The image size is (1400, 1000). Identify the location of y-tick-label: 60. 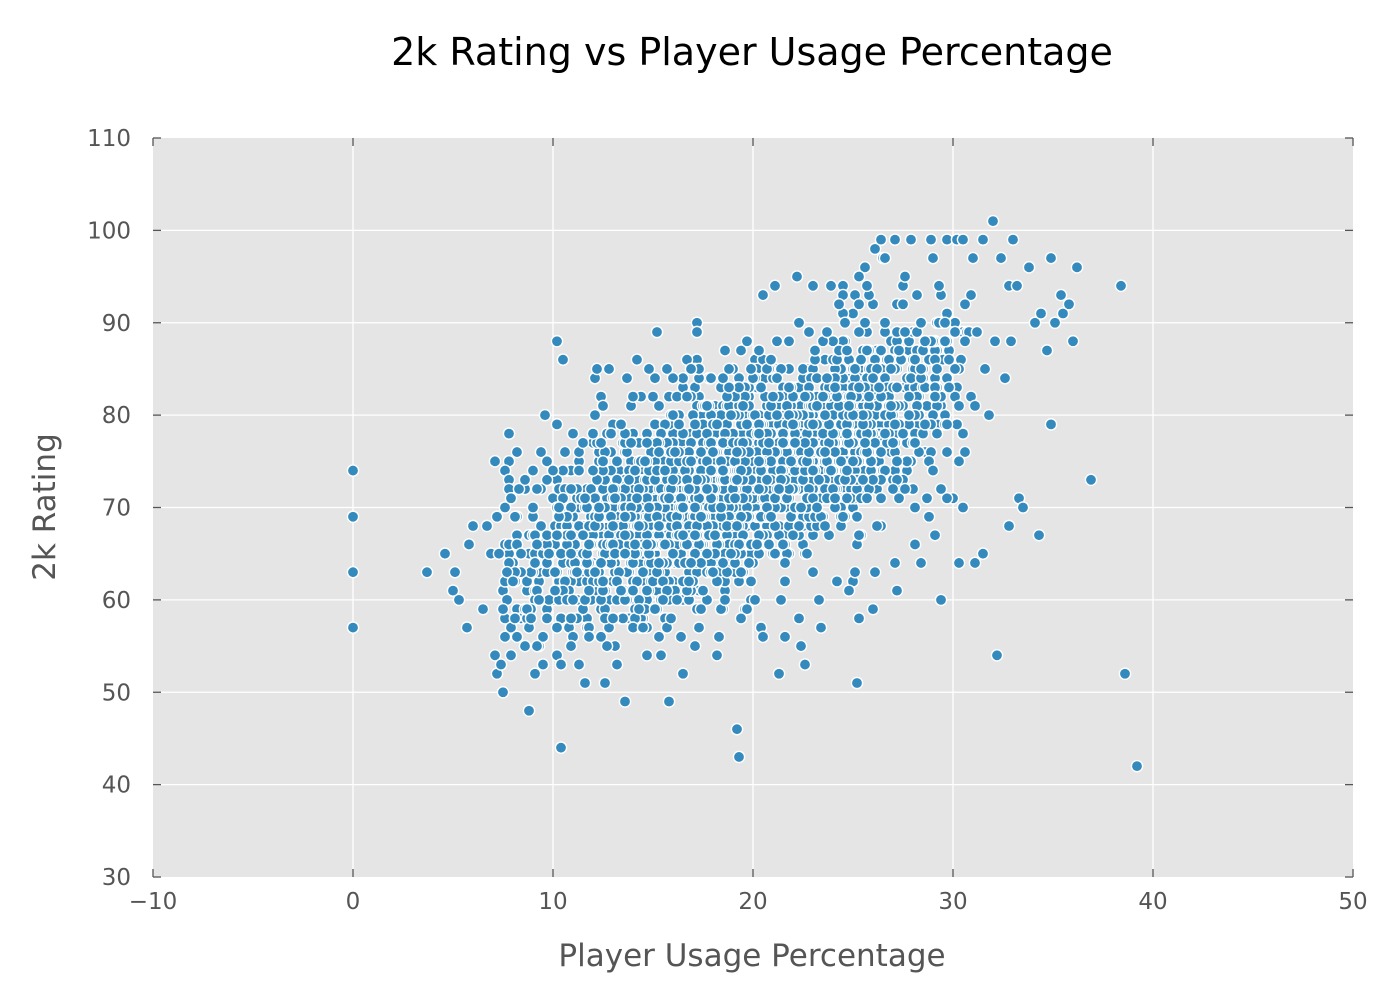
(116, 601).